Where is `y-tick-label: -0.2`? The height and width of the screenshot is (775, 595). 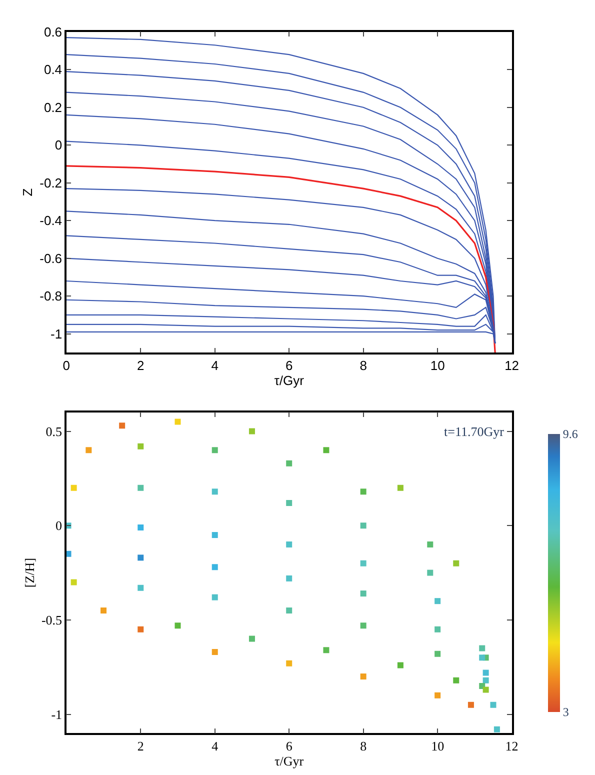 y-tick-label: -0.2 is located at coordinates (51, 182).